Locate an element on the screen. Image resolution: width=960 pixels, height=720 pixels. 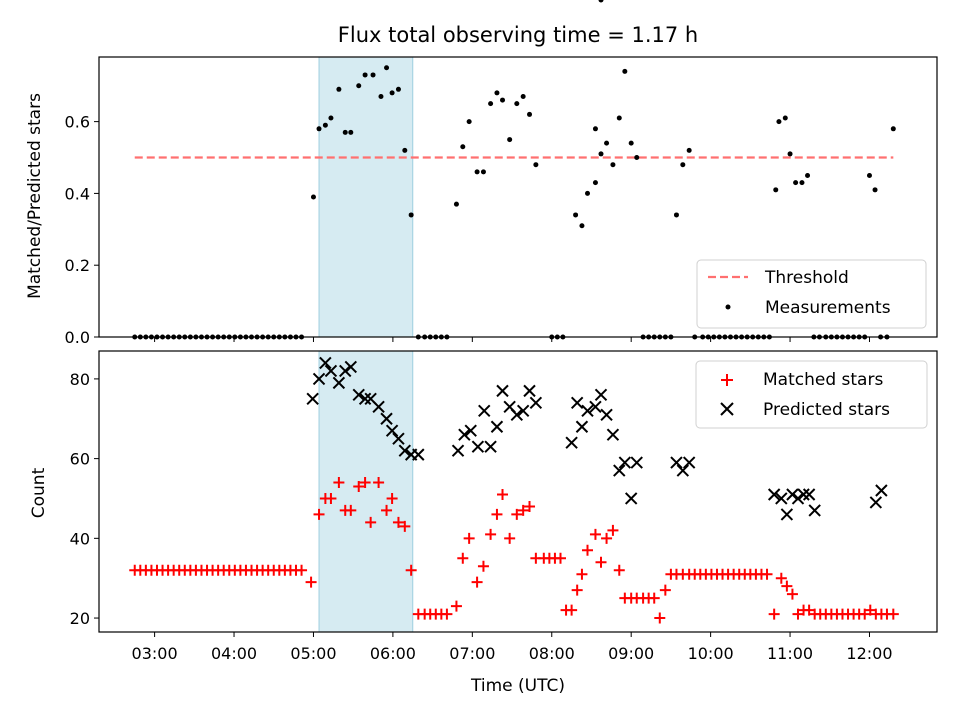
bottom-legend-box is located at coordinates (811, 394).